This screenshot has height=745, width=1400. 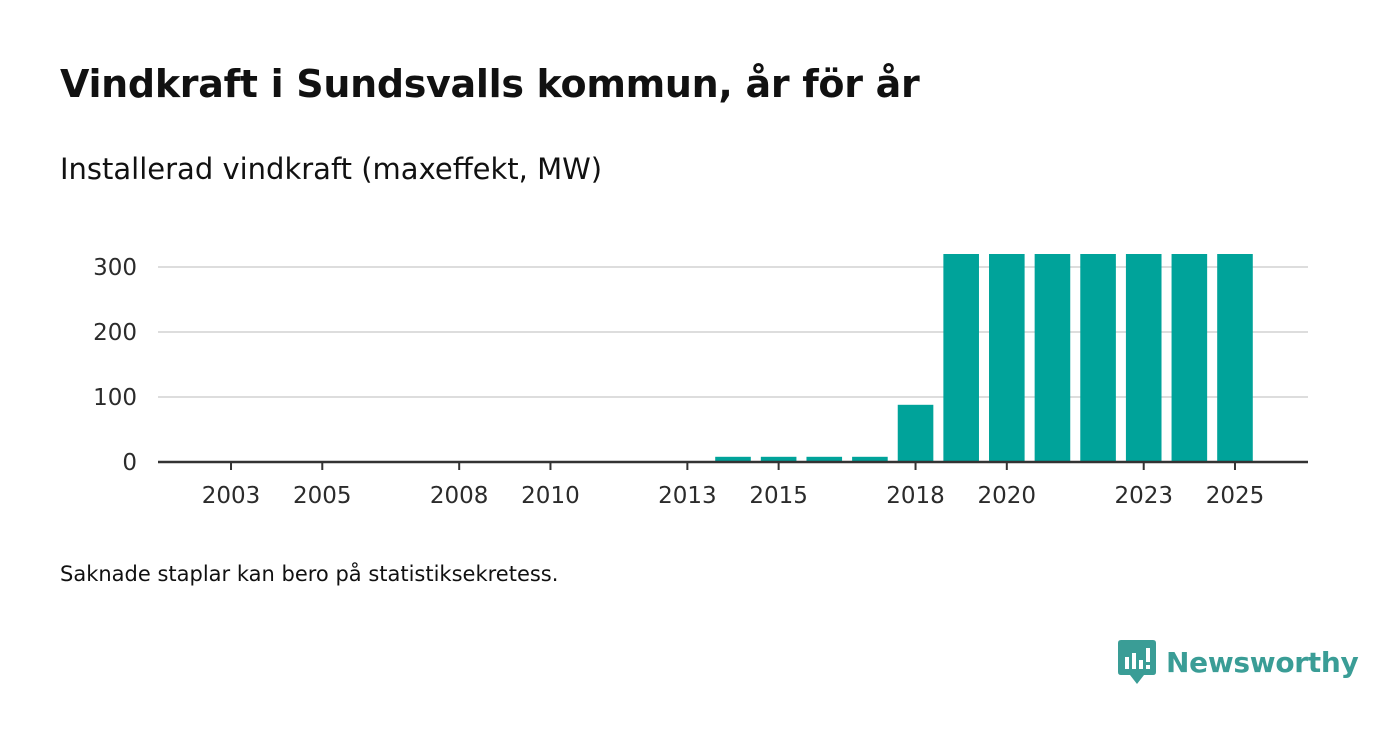 I want to click on newsworthy-logo-icon, so click(x=1137, y=662).